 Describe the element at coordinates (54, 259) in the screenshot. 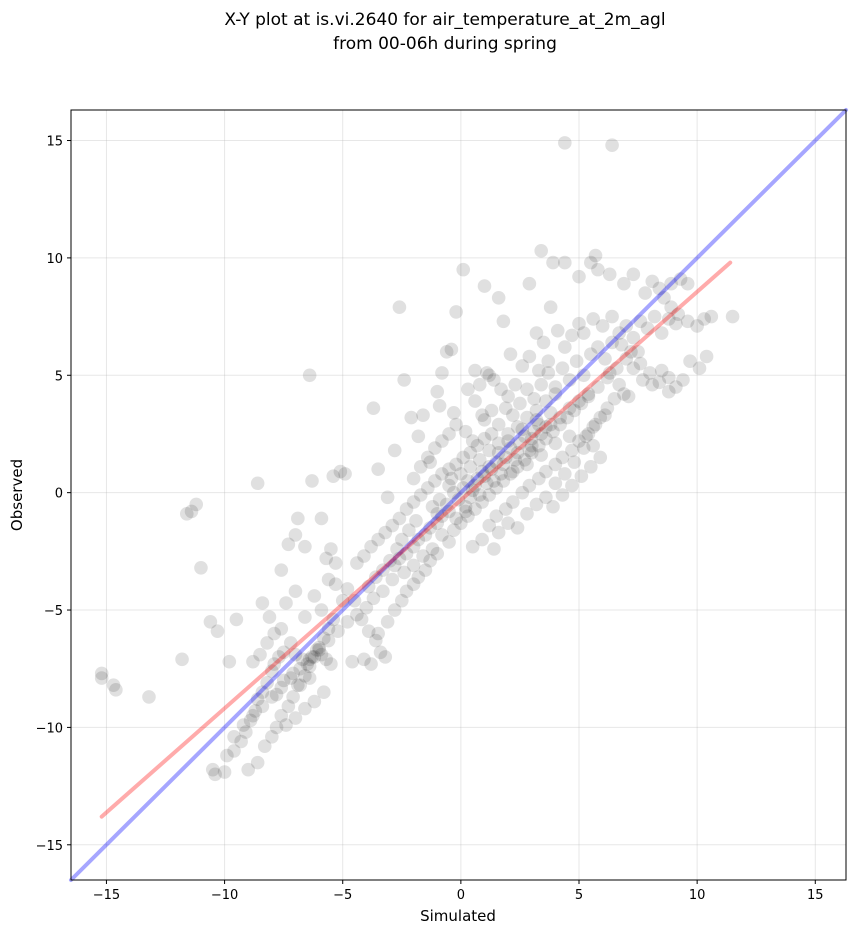

I see `y-tick-label: 10` at that location.